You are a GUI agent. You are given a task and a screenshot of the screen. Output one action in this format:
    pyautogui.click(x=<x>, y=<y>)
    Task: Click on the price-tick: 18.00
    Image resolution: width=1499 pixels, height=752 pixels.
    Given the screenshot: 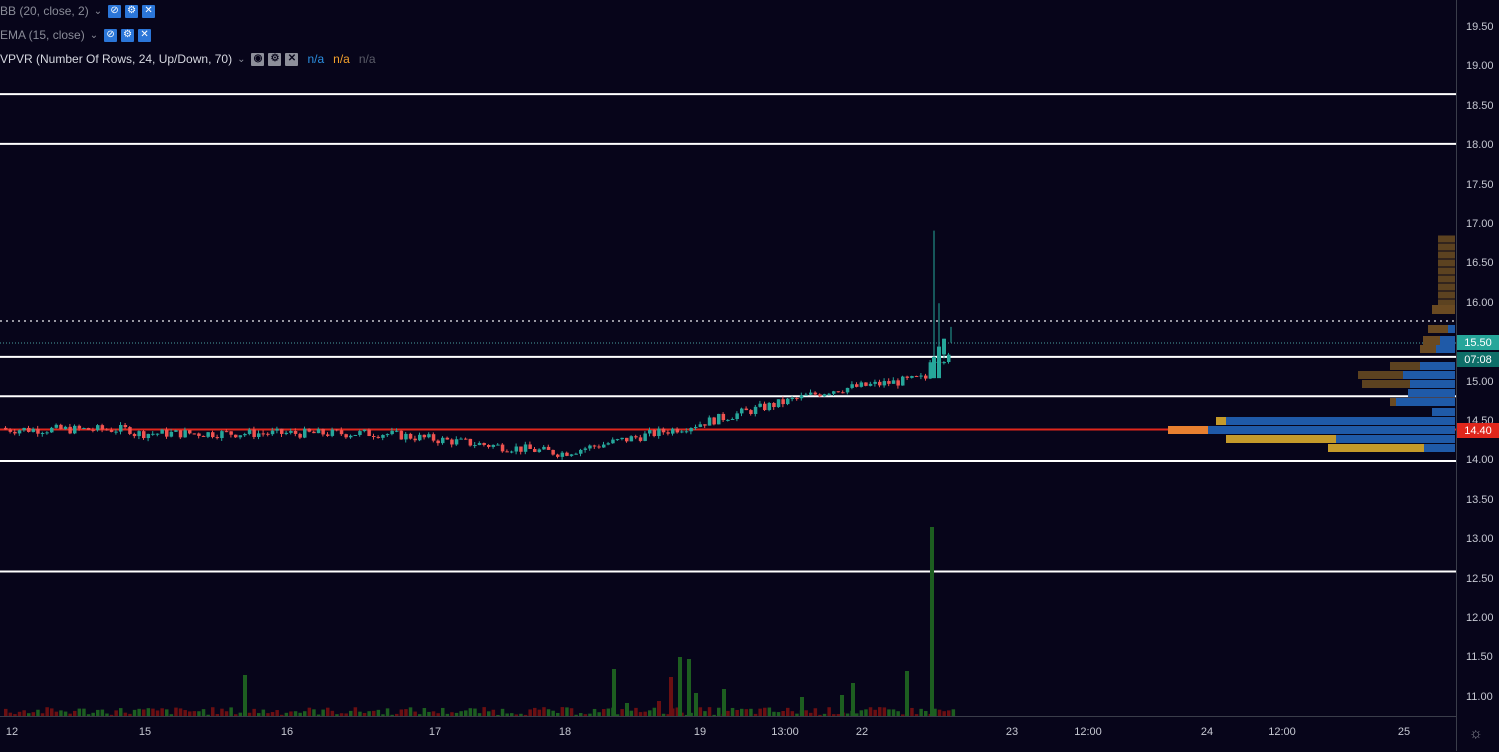 What is the action you would take?
    pyautogui.click(x=1480, y=145)
    